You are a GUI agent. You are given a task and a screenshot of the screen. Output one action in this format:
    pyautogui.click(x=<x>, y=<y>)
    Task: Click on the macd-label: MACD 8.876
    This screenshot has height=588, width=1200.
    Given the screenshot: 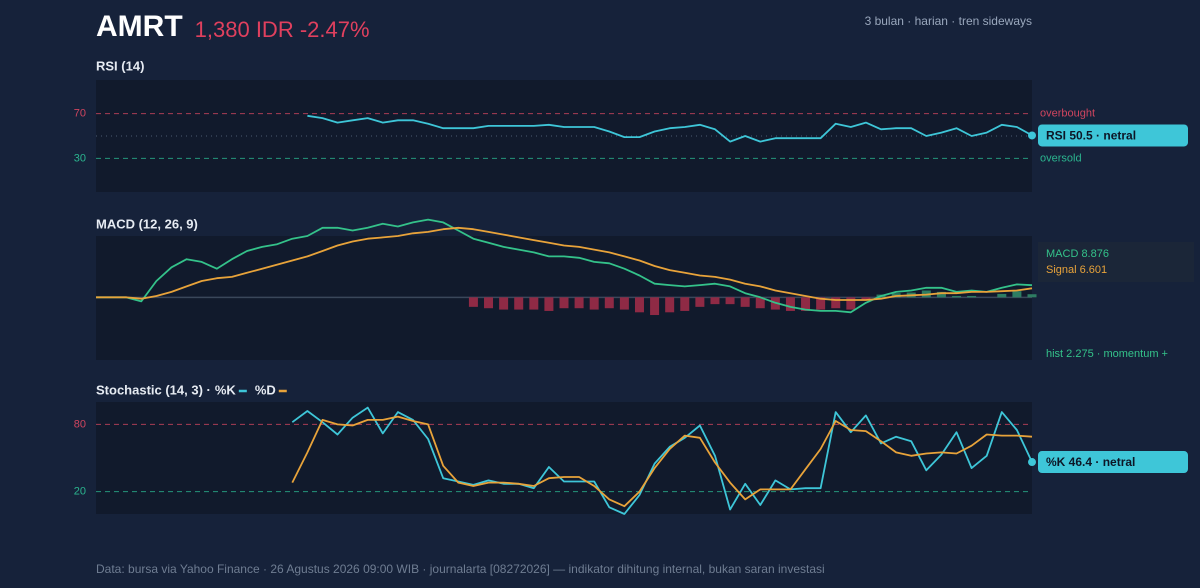 What is the action you would take?
    pyautogui.click(x=1077, y=254)
    